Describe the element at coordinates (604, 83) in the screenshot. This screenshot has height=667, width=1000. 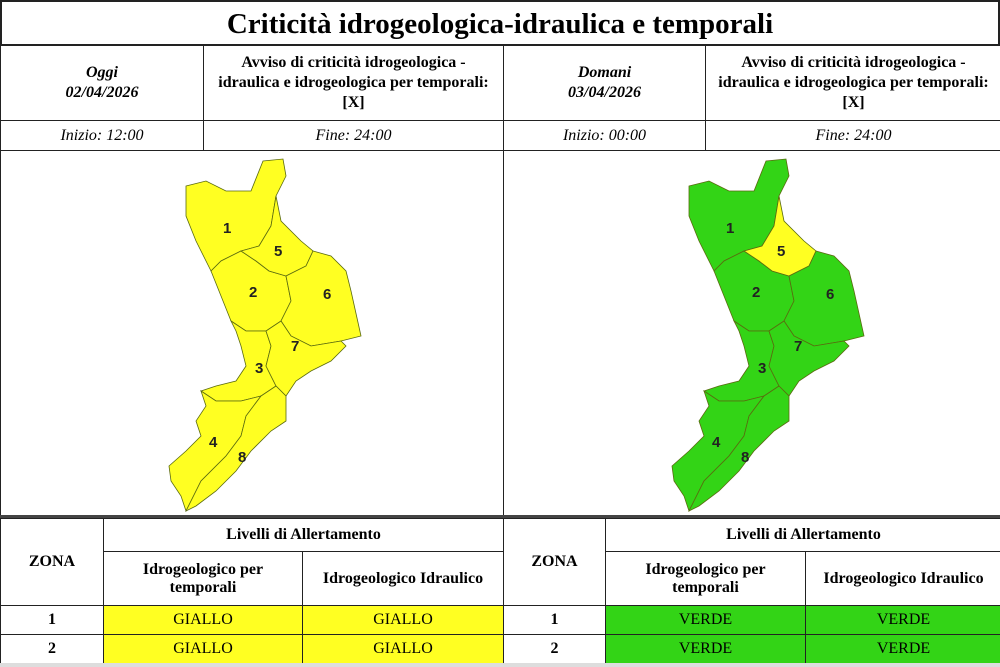
I see `tomorrow-header: Domani 03/04/2026` at that location.